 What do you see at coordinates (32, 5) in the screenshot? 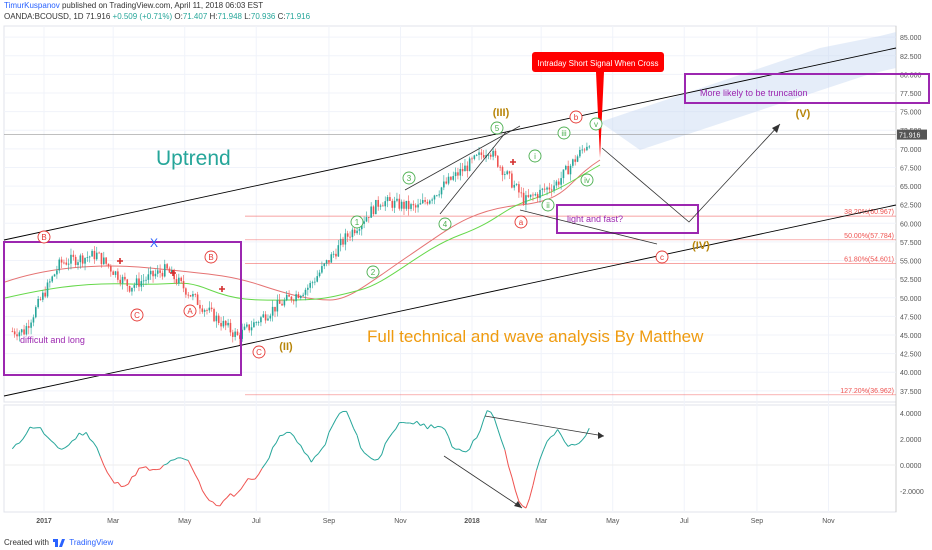
I see `author-link: TimurKuspanov` at bounding box center [32, 5].